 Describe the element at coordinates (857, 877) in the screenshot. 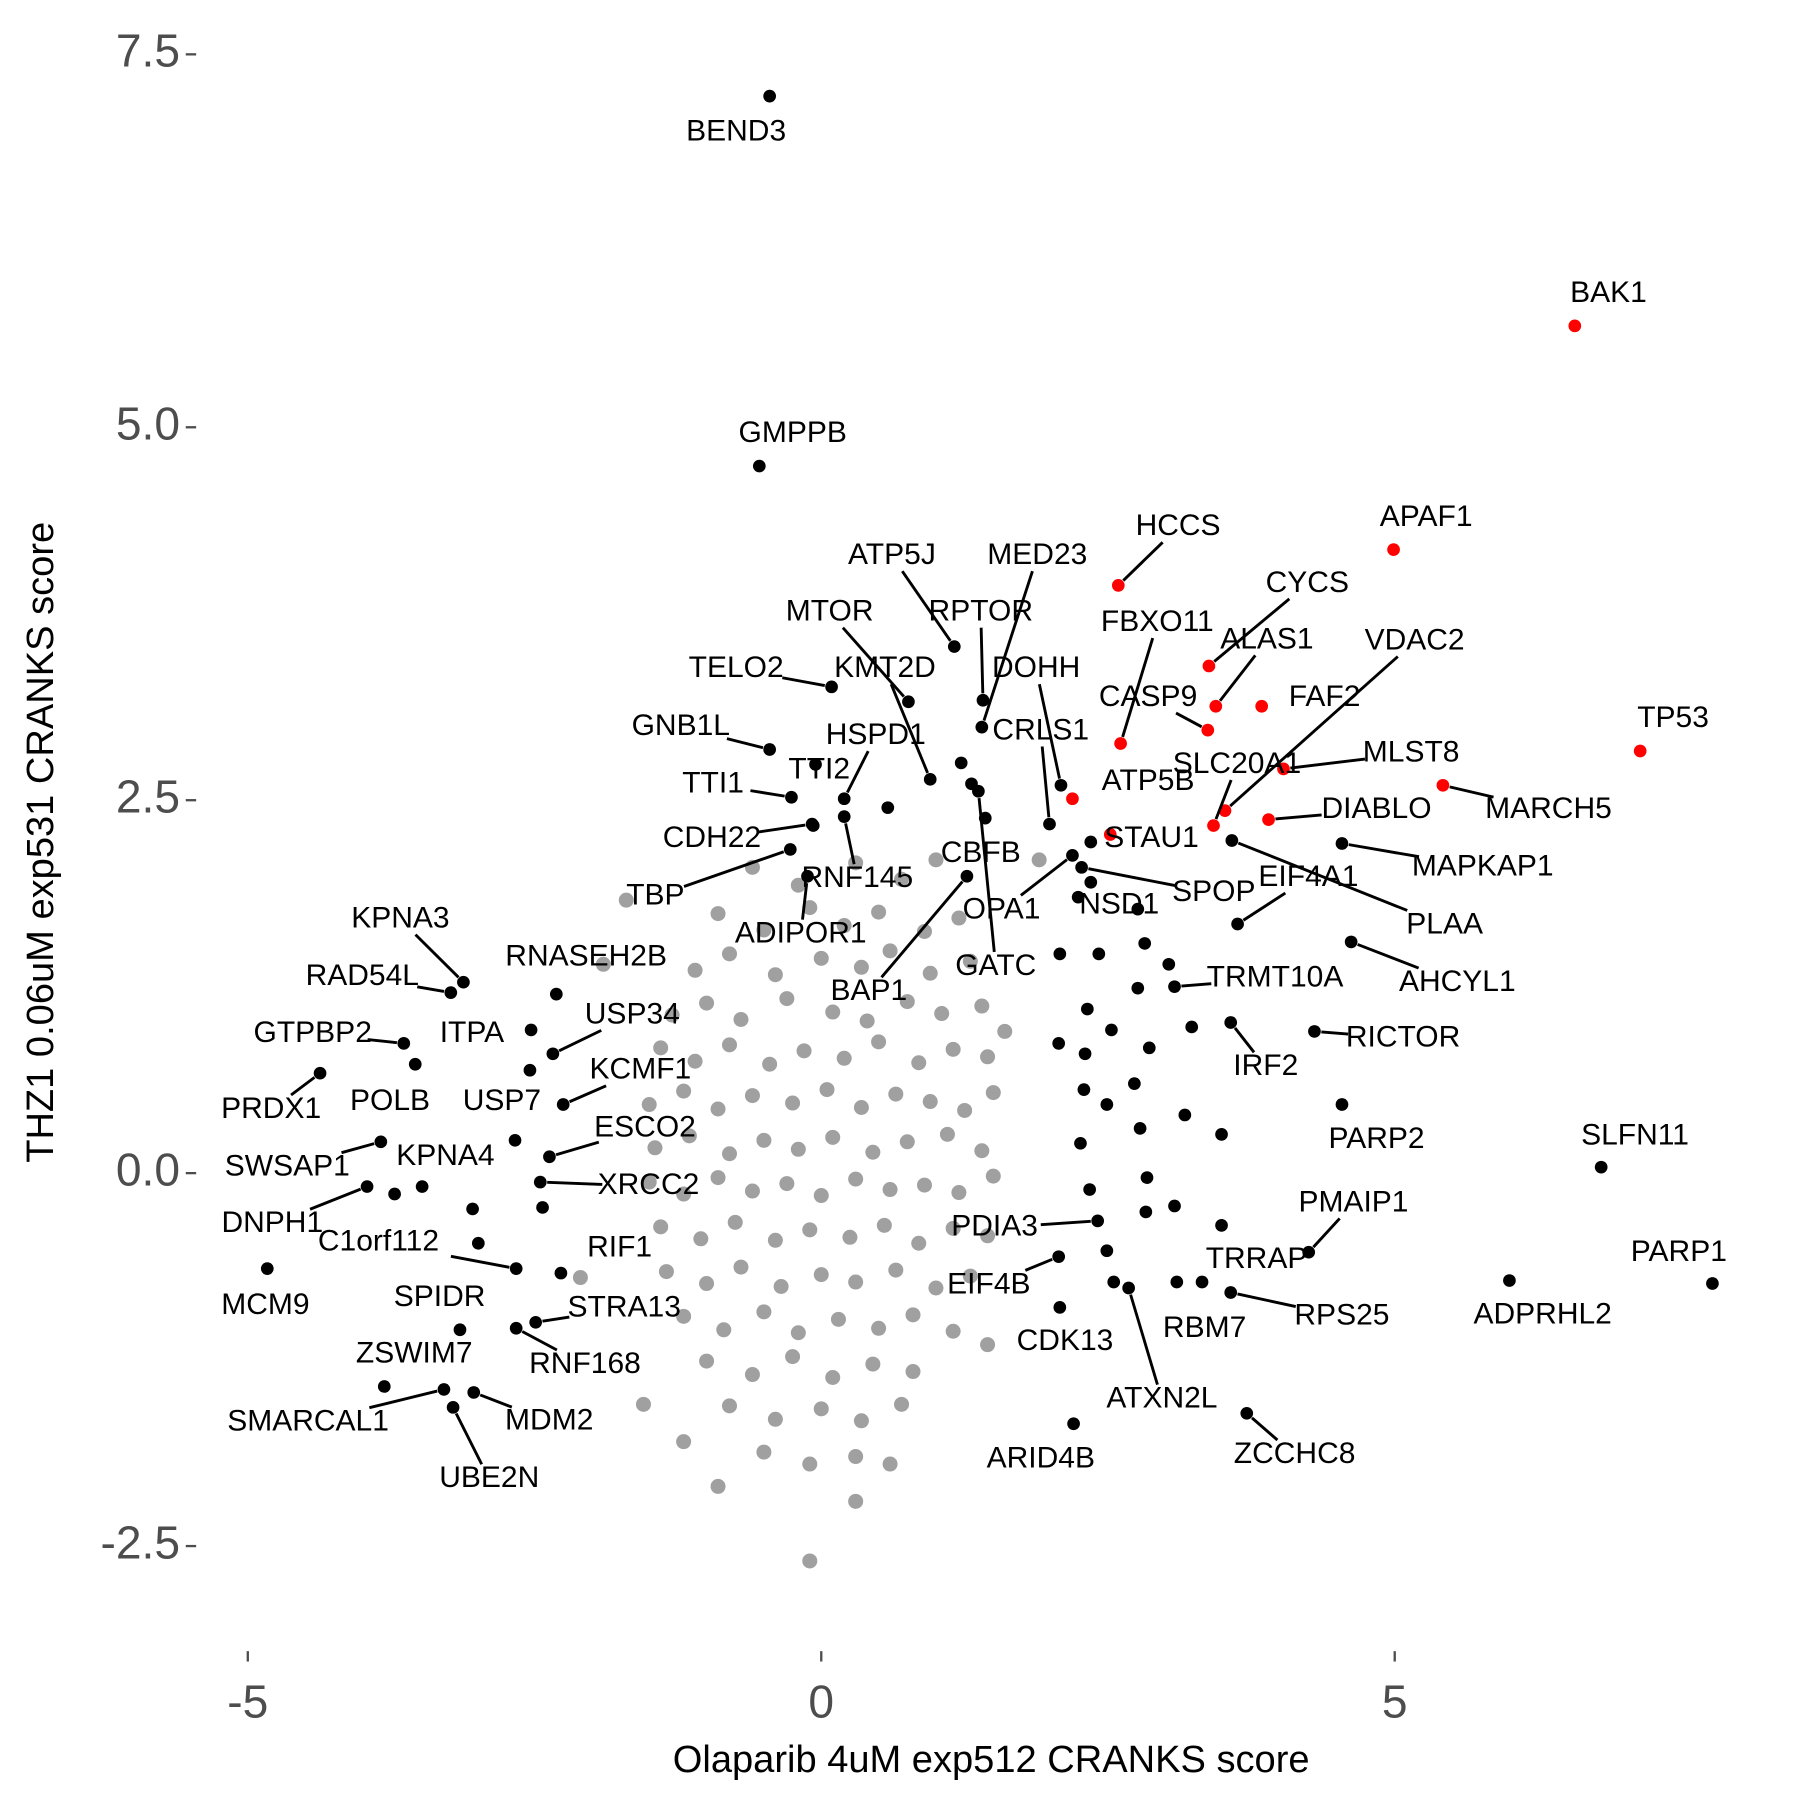

I see `point-label: RNF145` at that location.